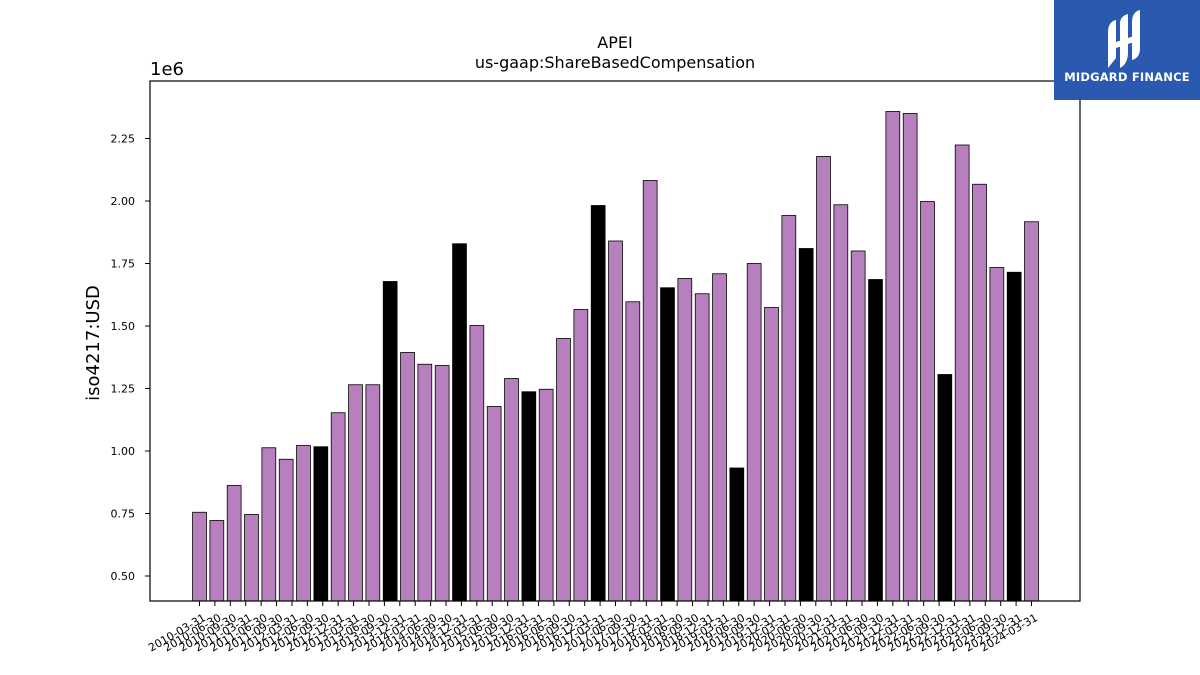 This screenshot has height=675, width=1200. I want to click on y-tick-label: 1.00, so click(123, 451).